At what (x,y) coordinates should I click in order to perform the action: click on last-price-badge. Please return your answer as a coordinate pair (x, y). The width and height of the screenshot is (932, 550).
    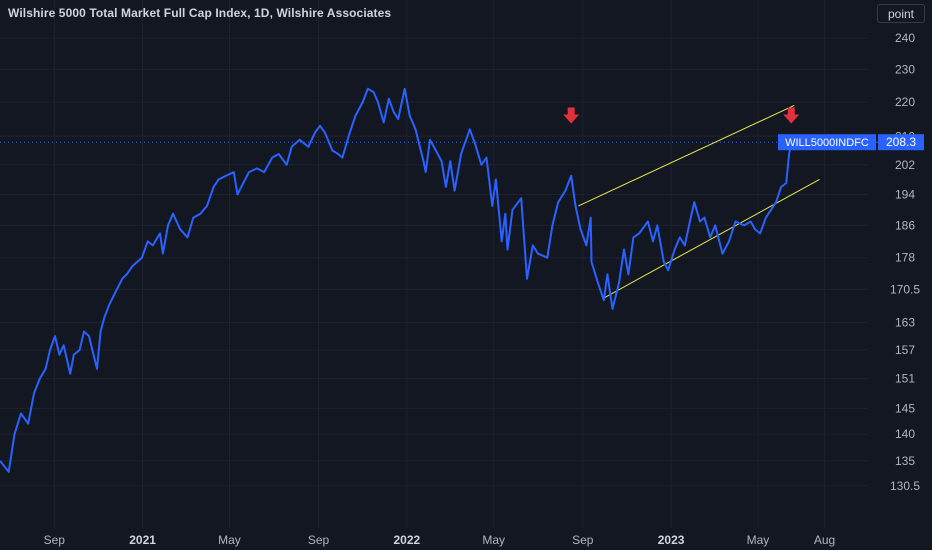
    Looking at the image, I should click on (901, 142).